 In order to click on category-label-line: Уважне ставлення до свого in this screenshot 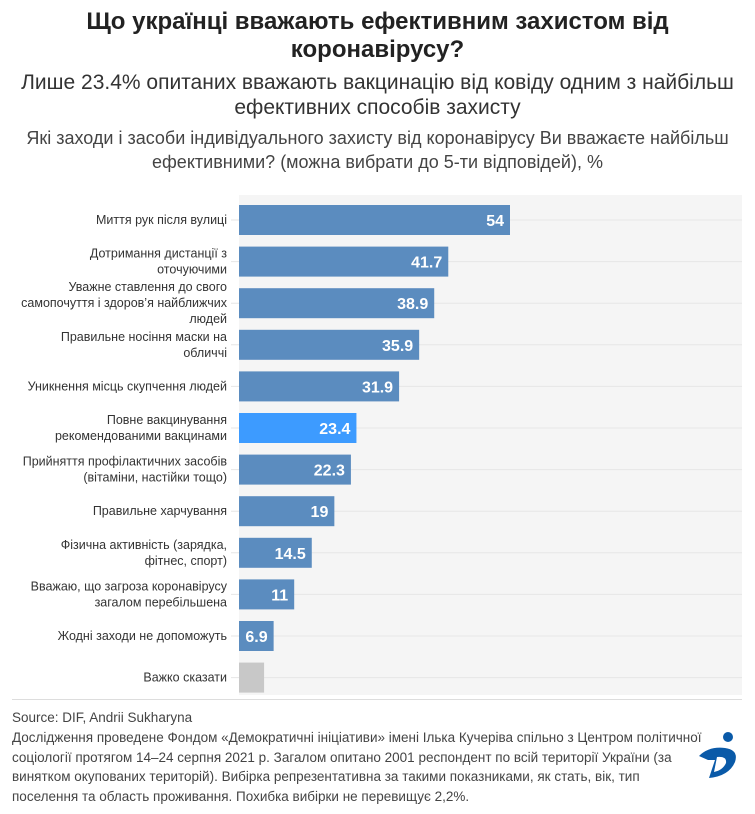, I will do `click(148, 287)`.